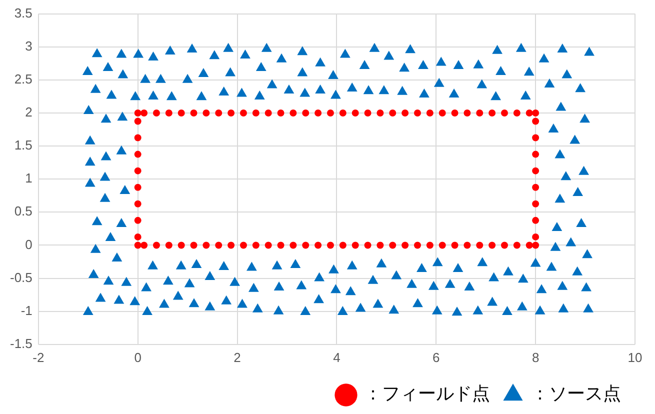  I want to click on x-tick-label: 0, so click(138, 357).